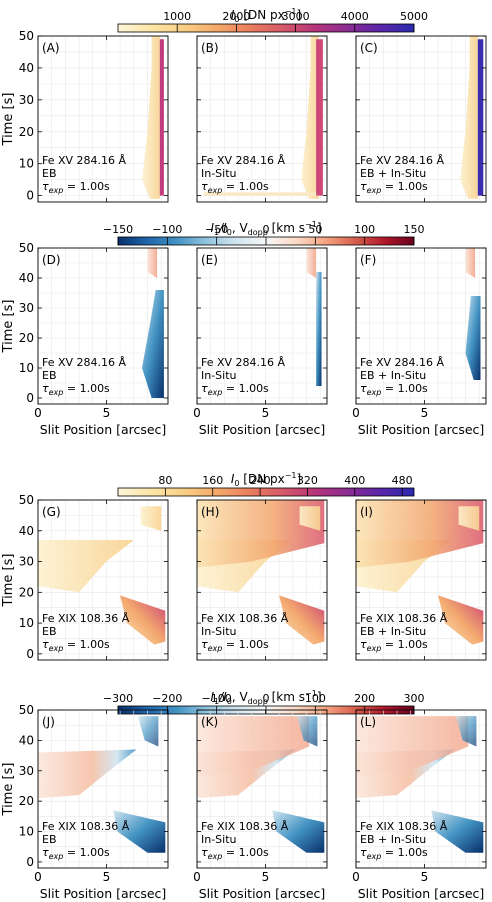 Image resolution: width=492 pixels, height=902 pixels. What do you see at coordinates (118, 229) in the screenshot?
I see `colorbar-tick-label: −150` at bounding box center [118, 229].